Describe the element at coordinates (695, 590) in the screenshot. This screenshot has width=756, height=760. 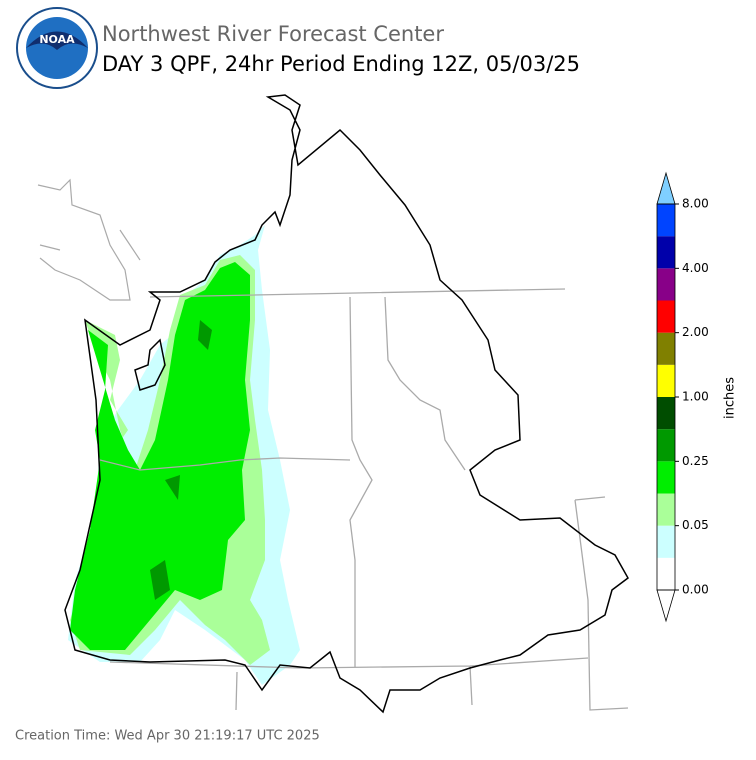
I see `colorbar-tick-label: 0.00` at that location.